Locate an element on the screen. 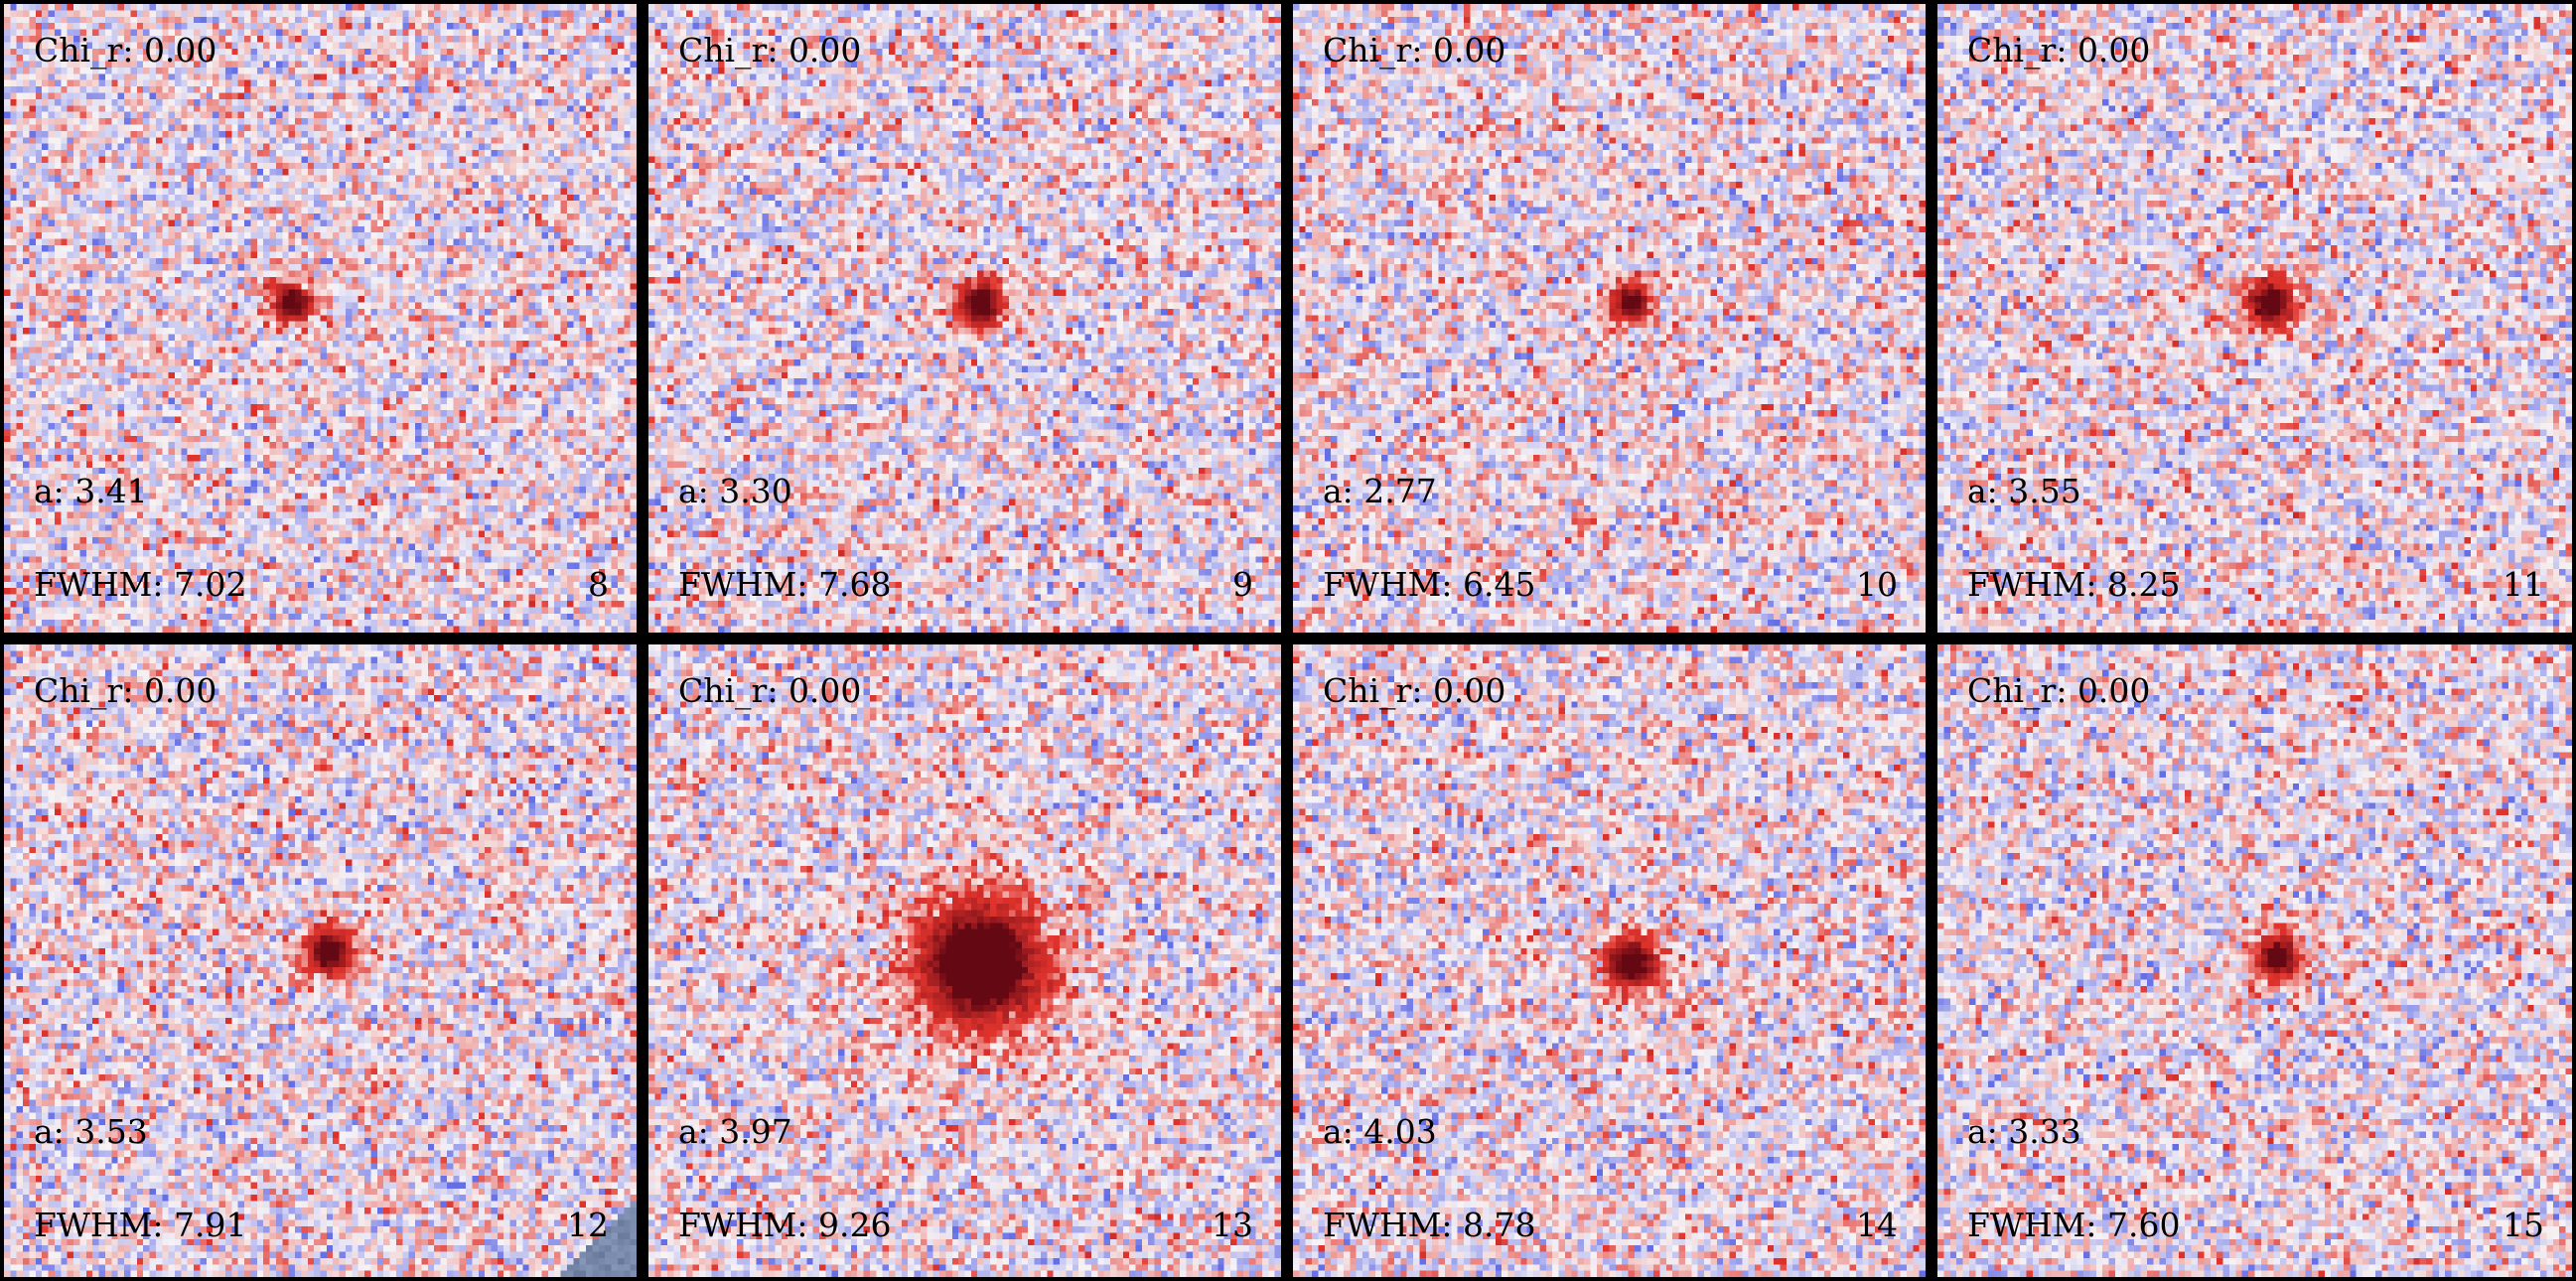  panel-index: 13 is located at coordinates (1232, 1225).